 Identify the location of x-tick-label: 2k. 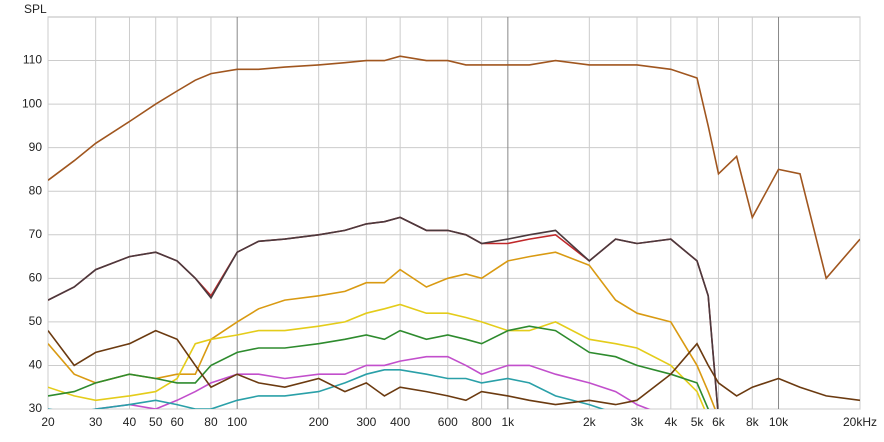
(590, 422).